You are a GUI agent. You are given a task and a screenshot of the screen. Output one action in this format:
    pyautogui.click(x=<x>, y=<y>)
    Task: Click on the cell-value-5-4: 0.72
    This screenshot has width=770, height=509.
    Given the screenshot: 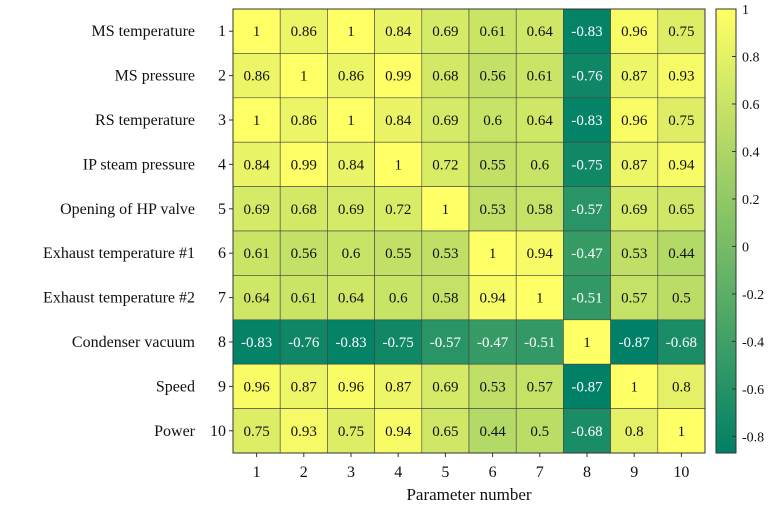 What is the action you would take?
    pyautogui.click(x=398, y=210)
    